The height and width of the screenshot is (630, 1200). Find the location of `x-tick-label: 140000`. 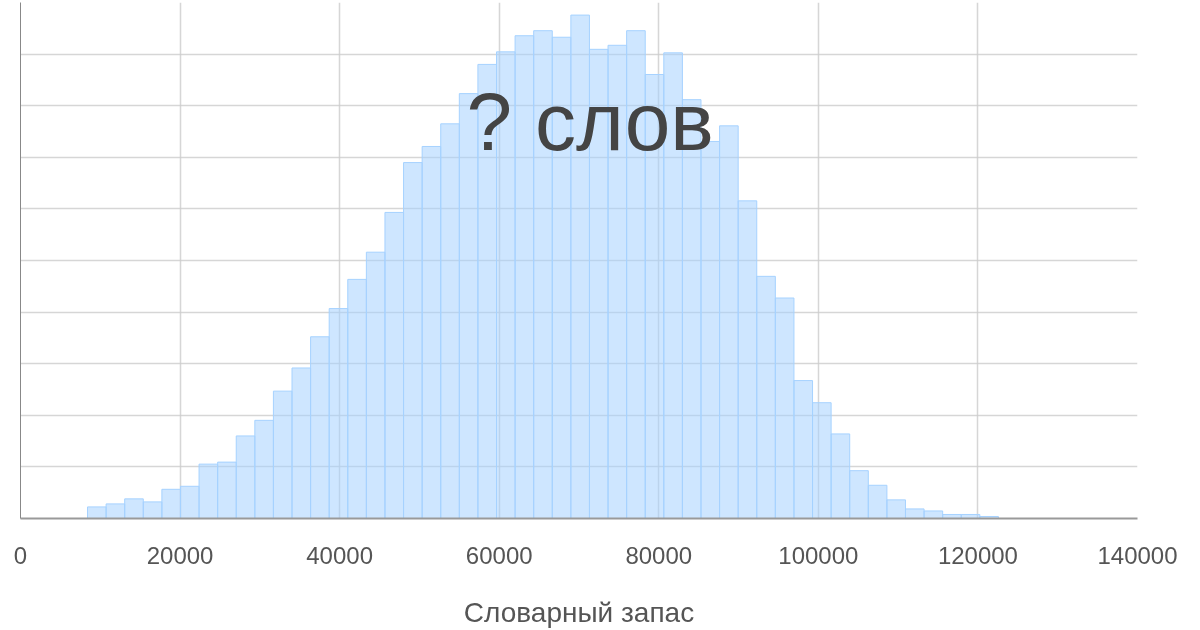

x-tick-label: 140000 is located at coordinates (1137, 555).